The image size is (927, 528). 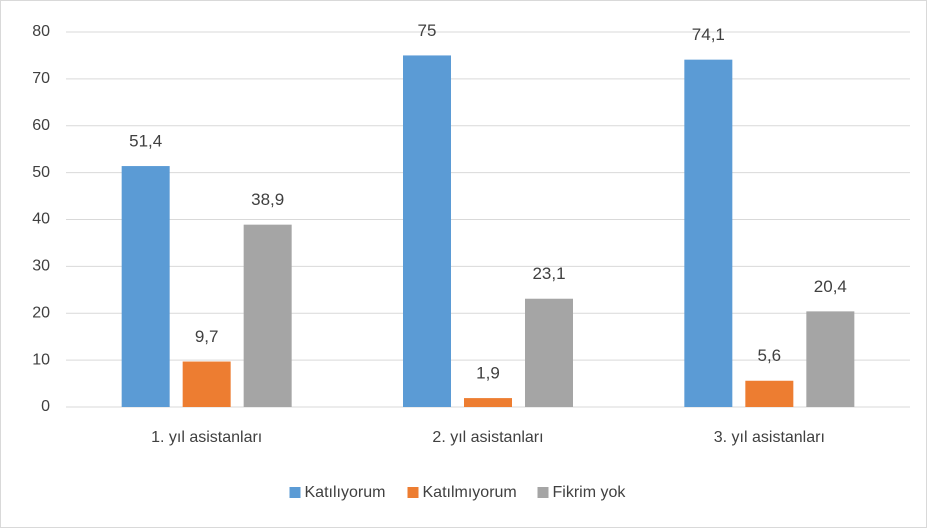 What do you see at coordinates (41, 172) in the screenshot?
I see `y-tick-label: 50` at bounding box center [41, 172].